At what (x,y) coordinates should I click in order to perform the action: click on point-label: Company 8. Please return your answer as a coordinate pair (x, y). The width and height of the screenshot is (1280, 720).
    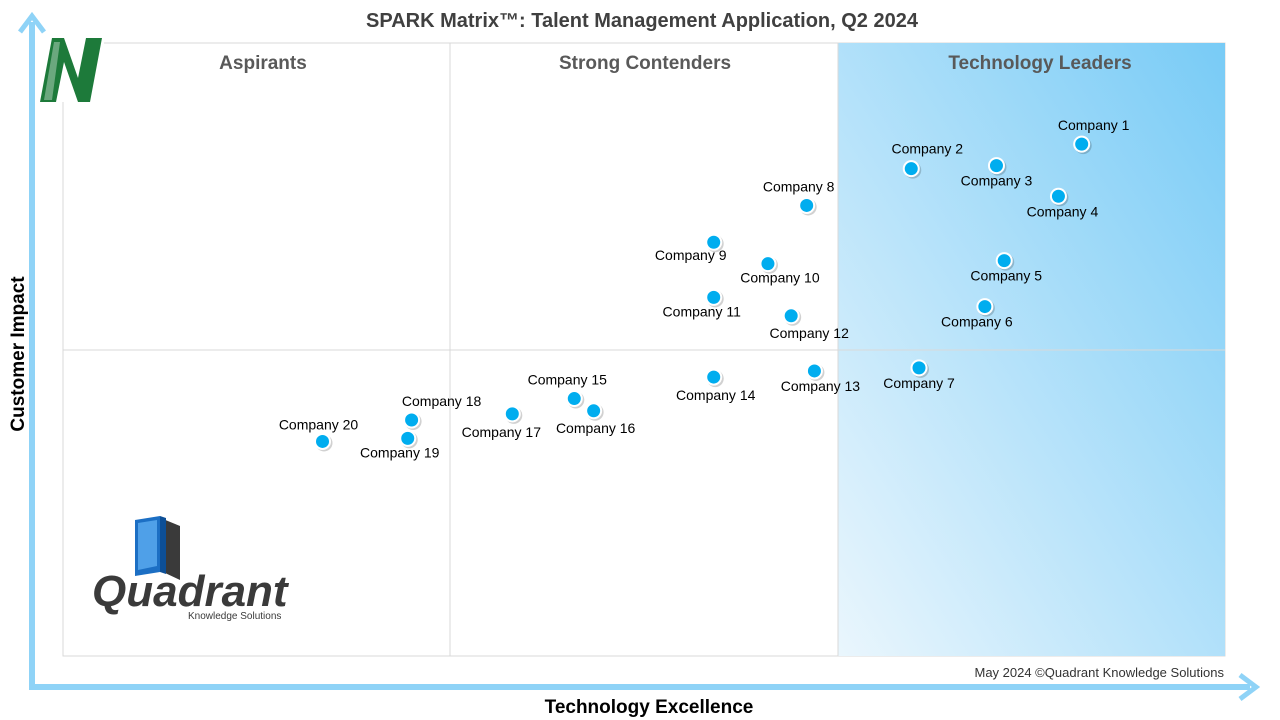
    Looking at the image, I should click on (799, 186).